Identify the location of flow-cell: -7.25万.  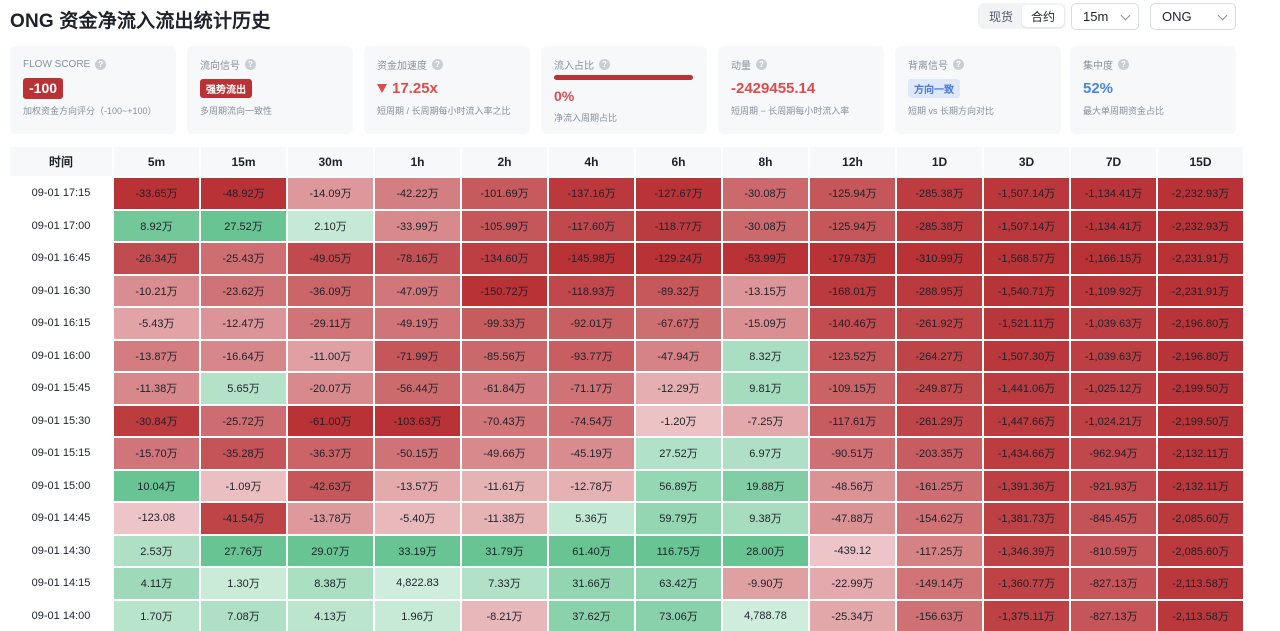
(765, 420).